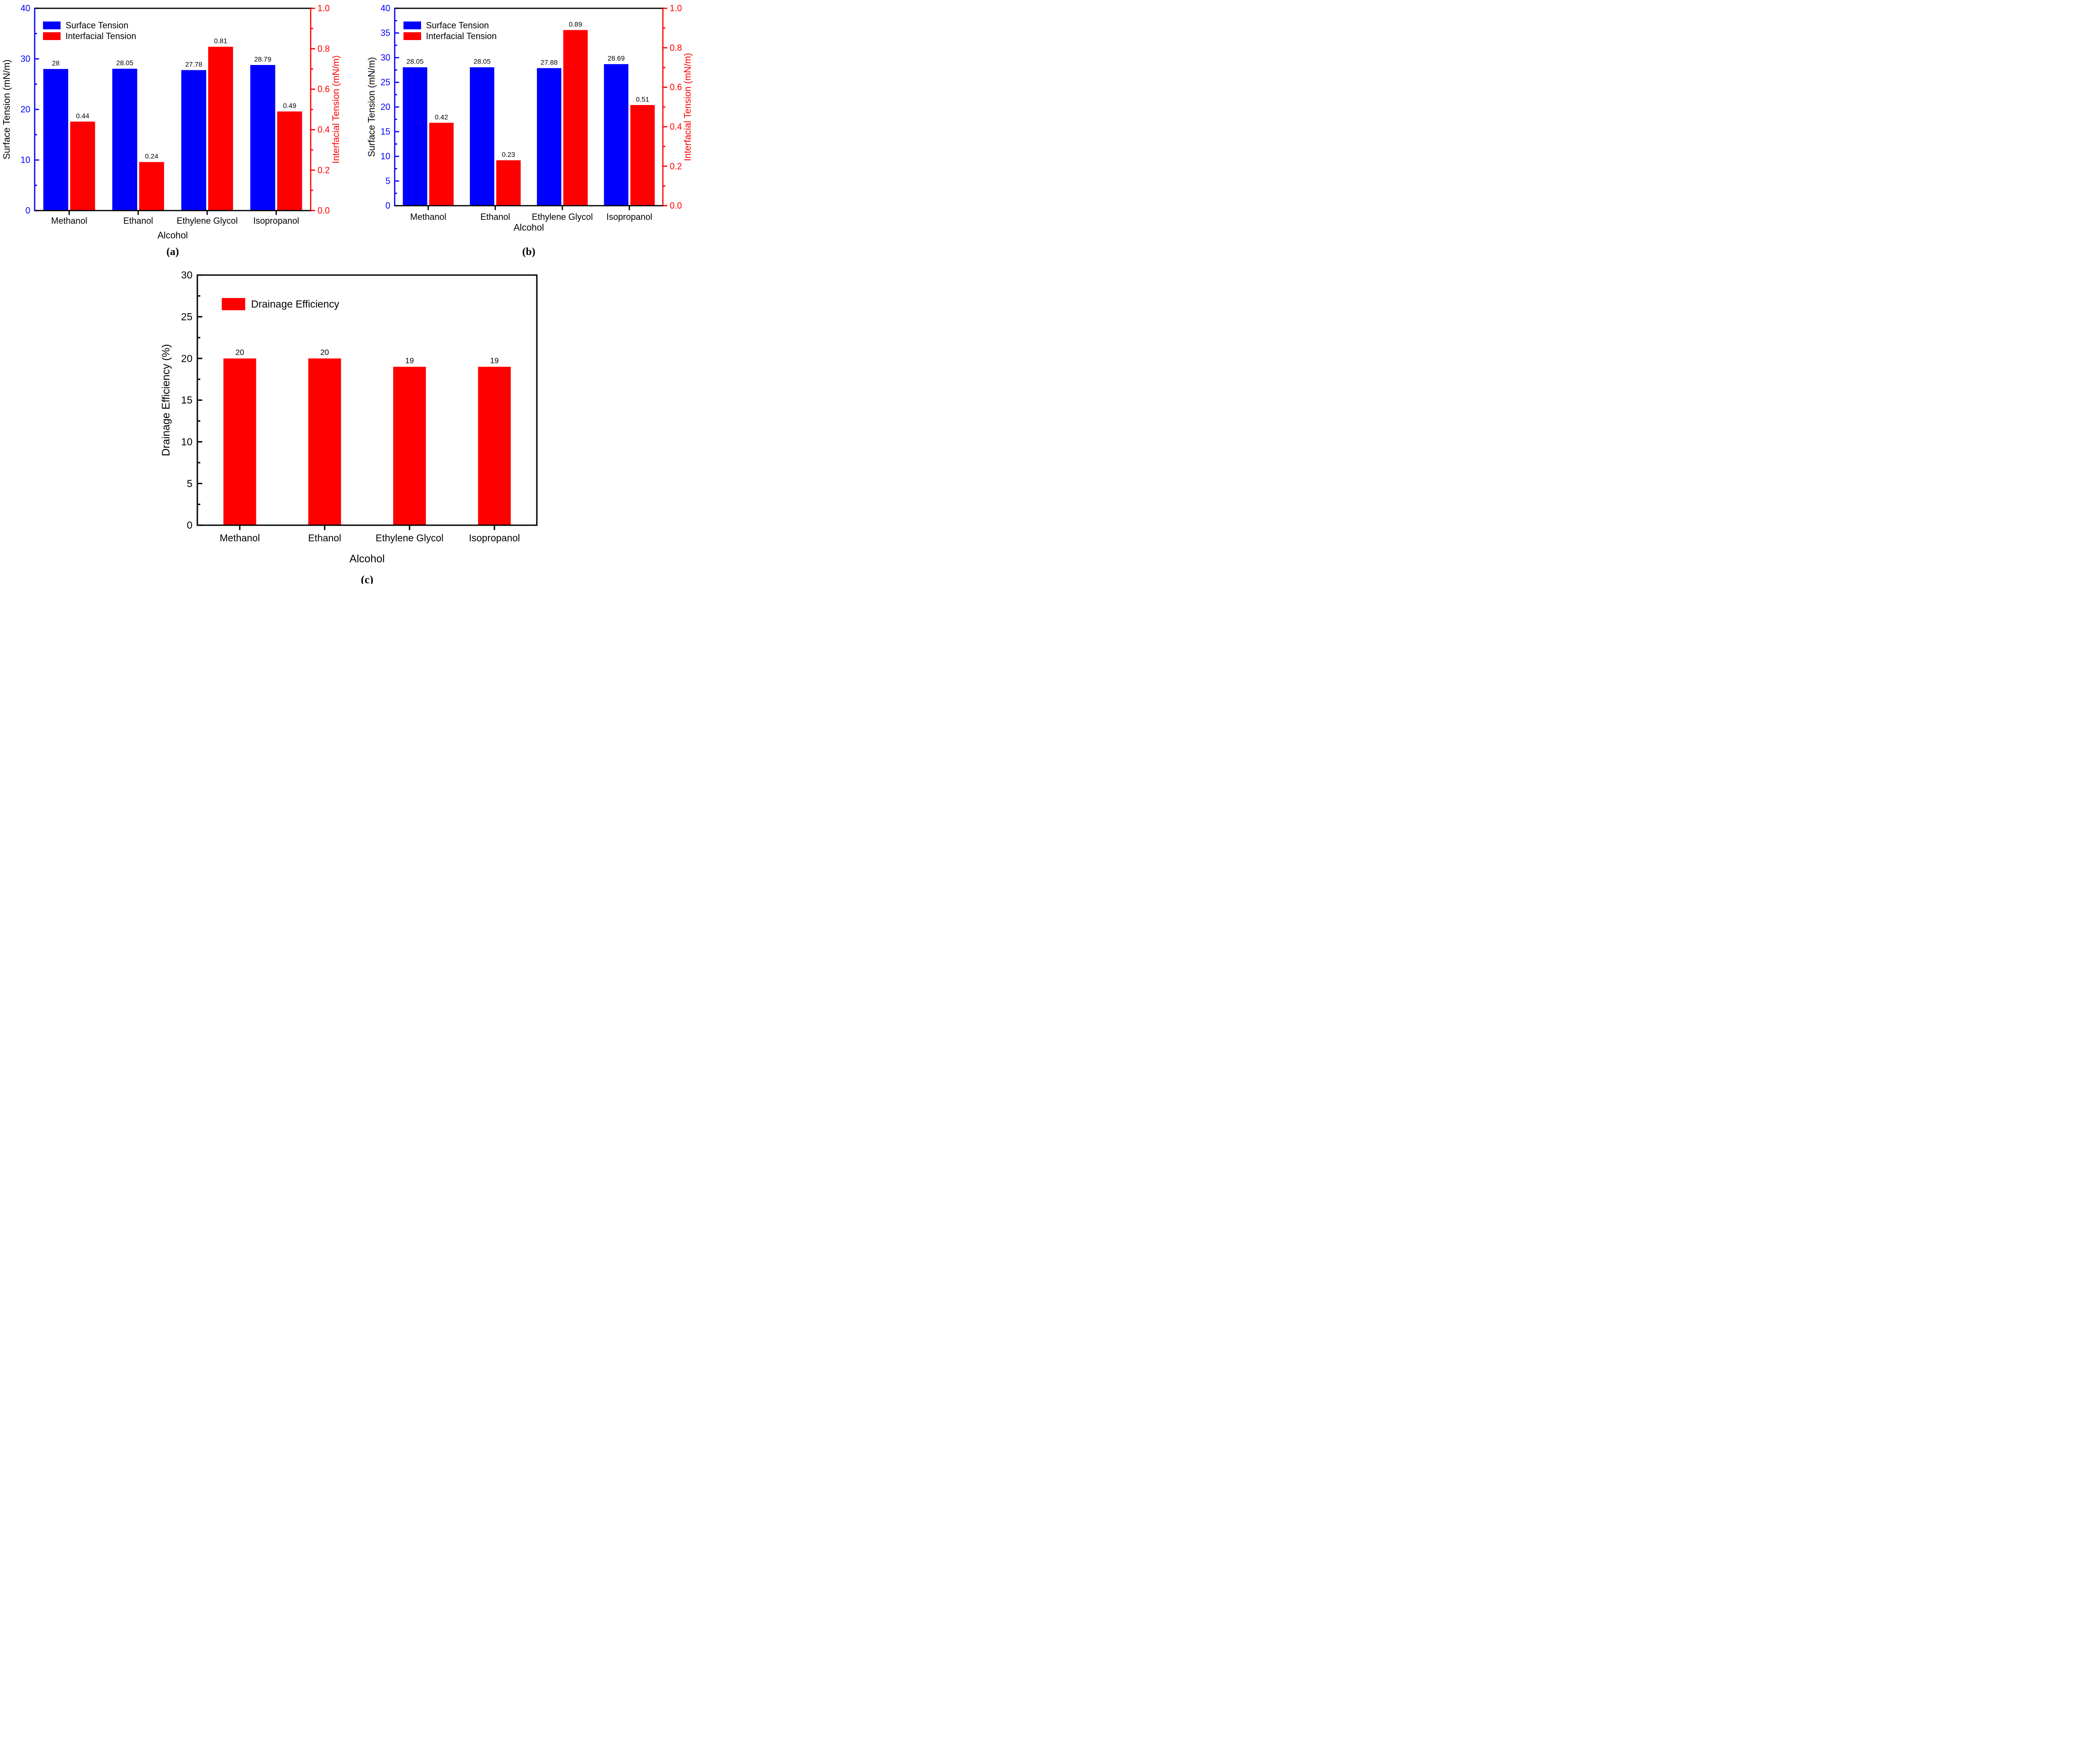 The width and height of the screenshot is (2100, 1751). Describe the element at coordinates (194, 64) in the screenshot. I see `value-label: 27.78` at that location.